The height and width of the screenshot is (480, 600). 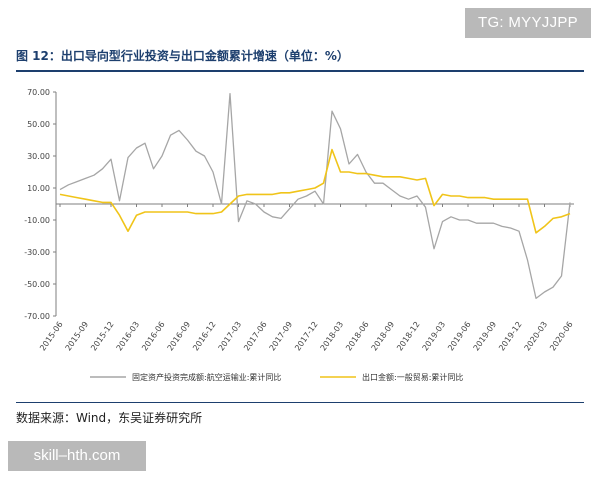 I want to click on x-tick-label: 2017-03, so click(x=230, y=336).